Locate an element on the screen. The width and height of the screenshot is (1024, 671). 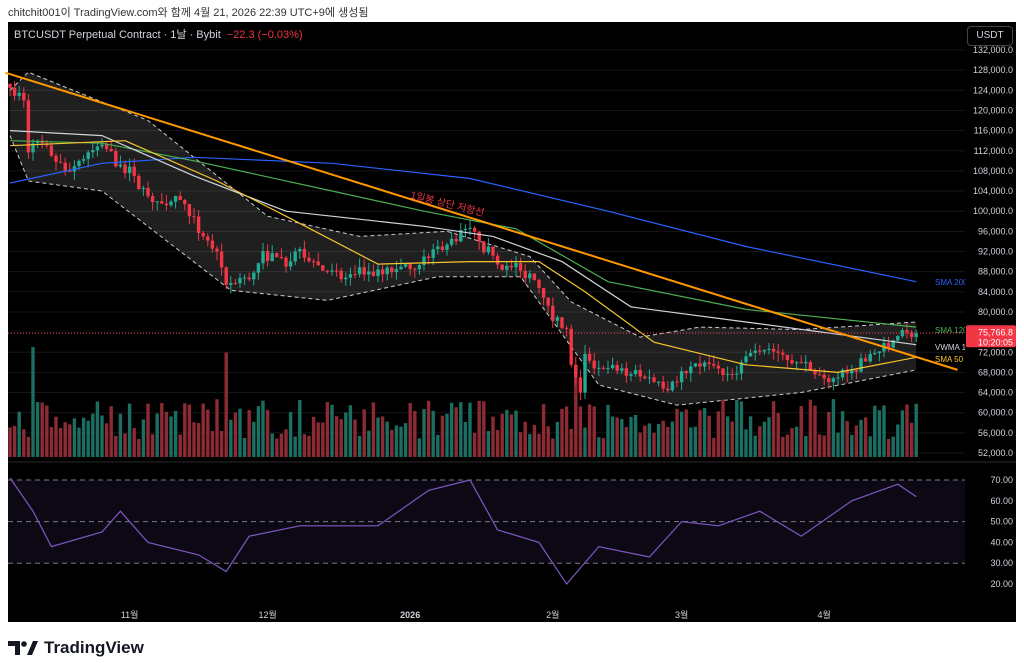
time-label: 11월 is located at coordinates (130, 614).